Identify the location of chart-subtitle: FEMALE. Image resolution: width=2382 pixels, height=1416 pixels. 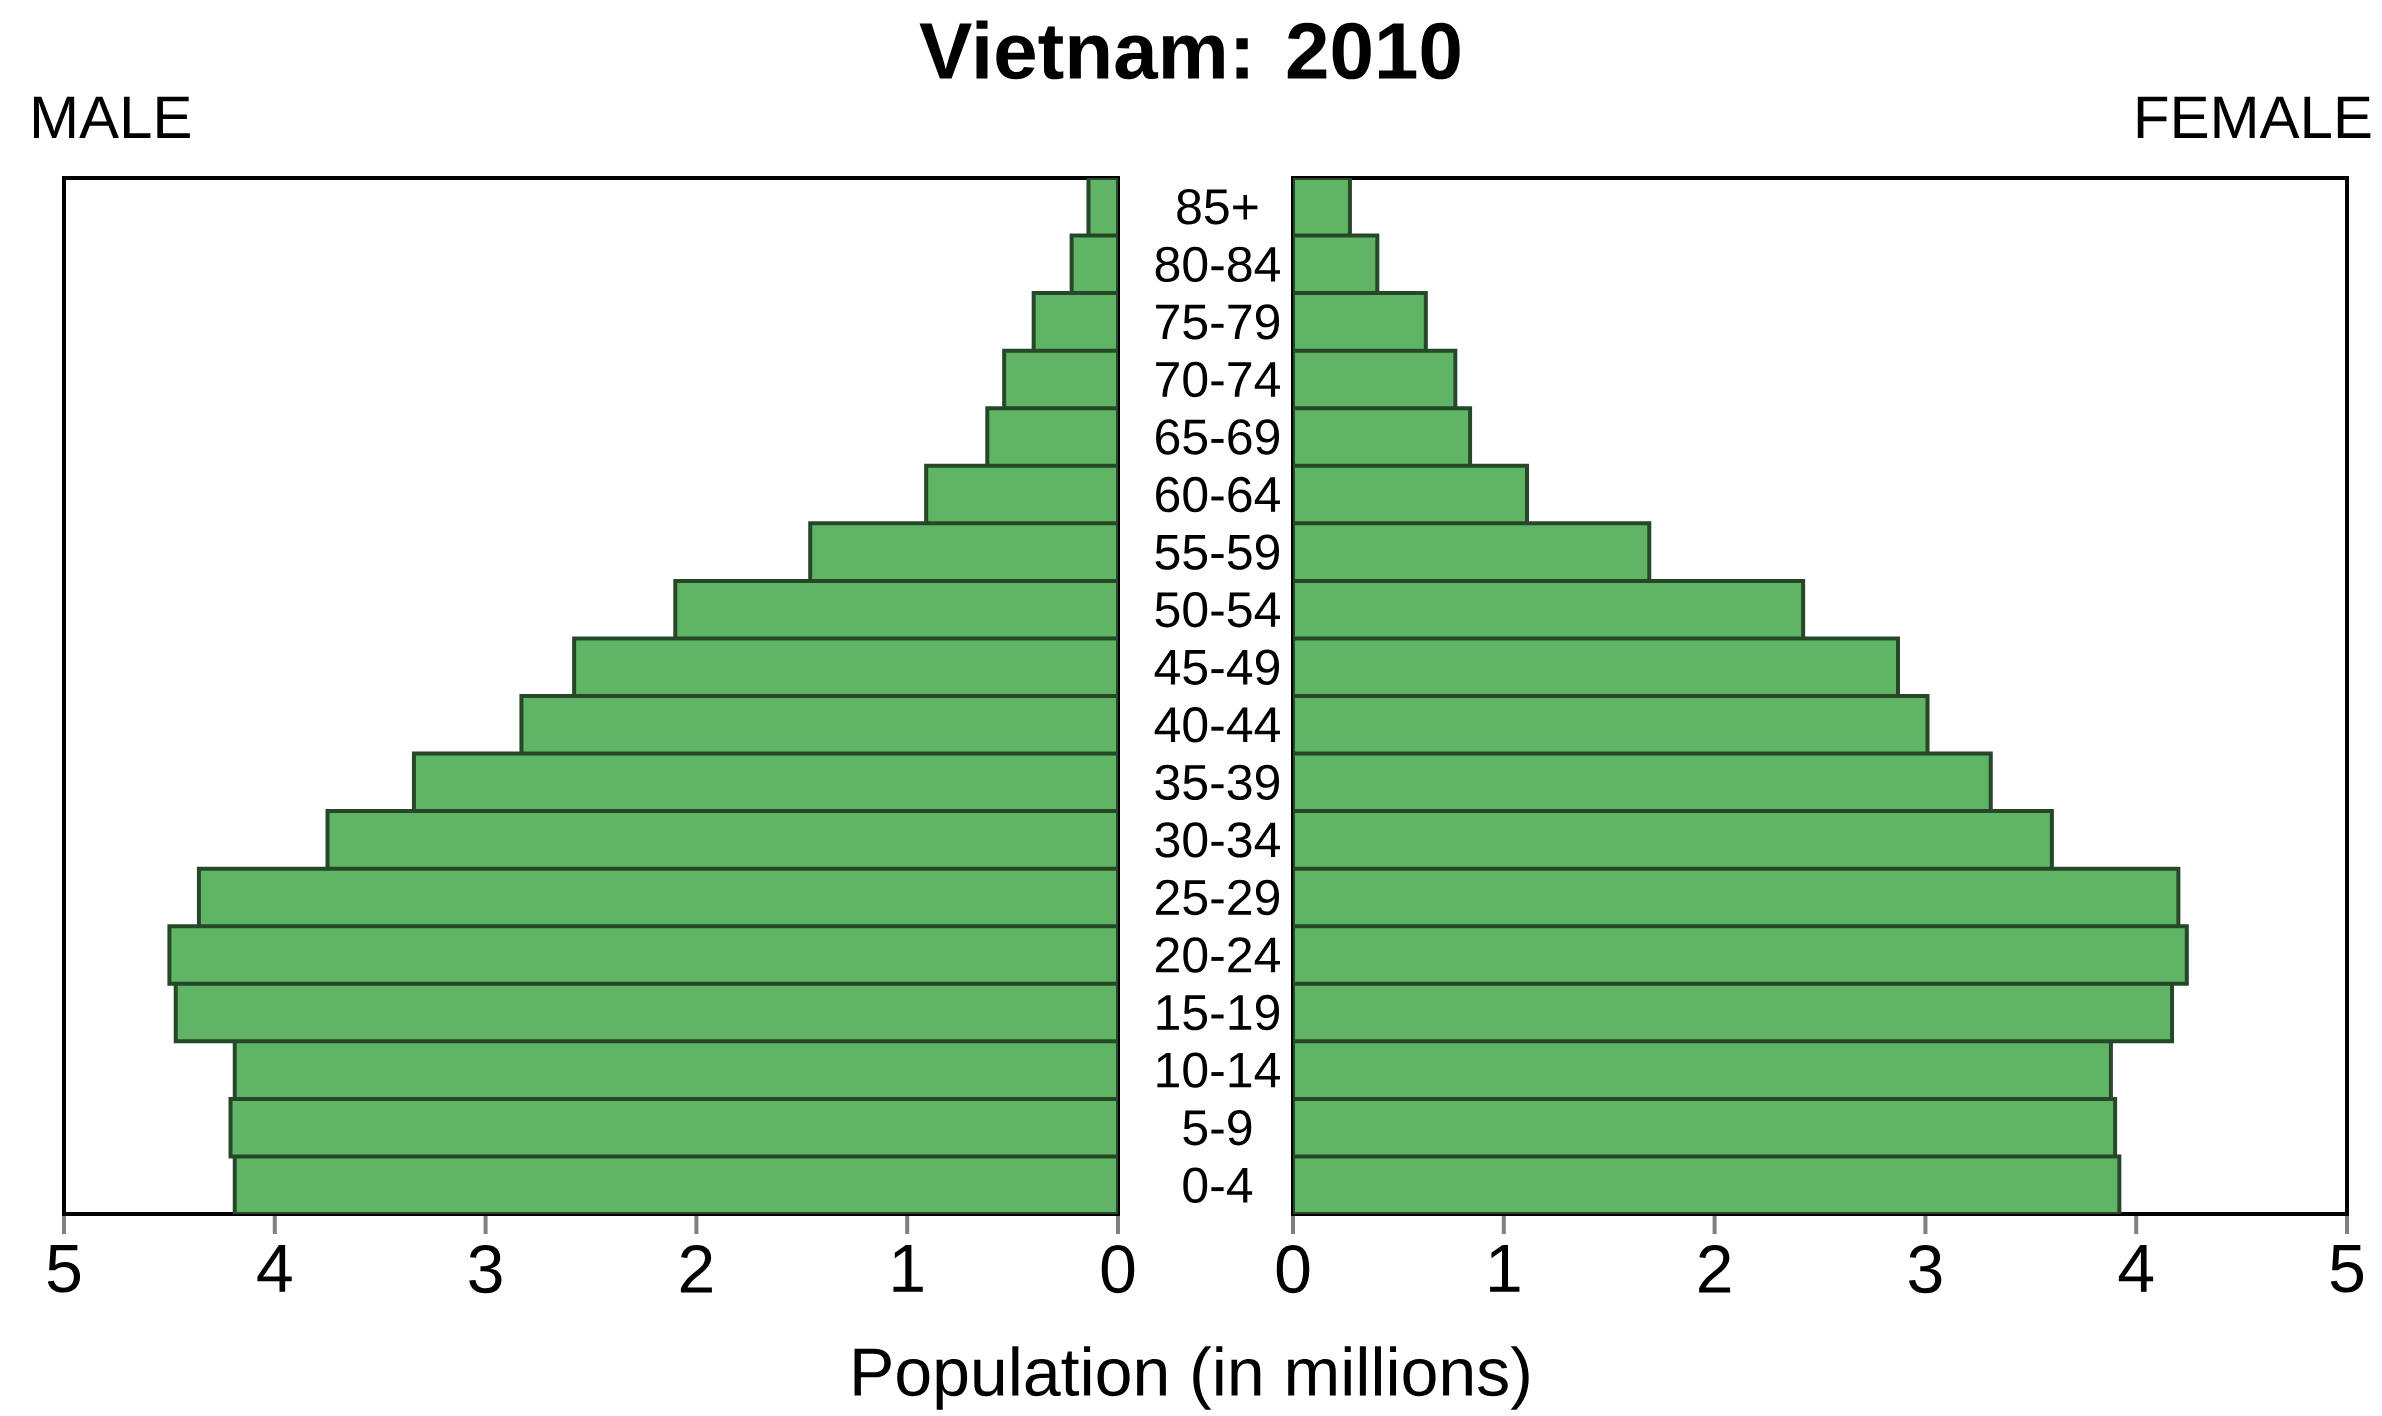
(2254, 117).